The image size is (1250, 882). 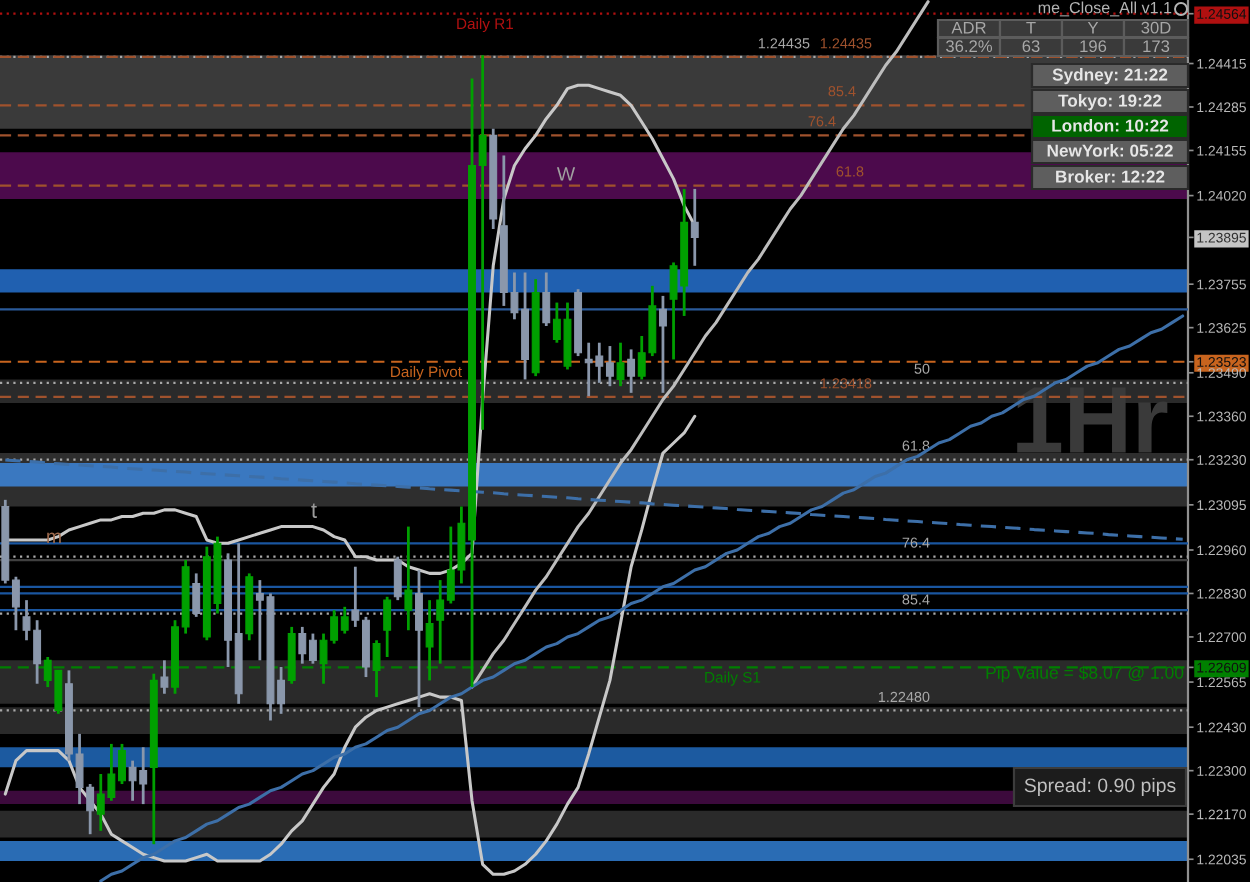 What do you see at coordinates (1110, 150) in the screenshot?
I see `annotation: NewYork: 05:22` at bounding box center [1110, 150].